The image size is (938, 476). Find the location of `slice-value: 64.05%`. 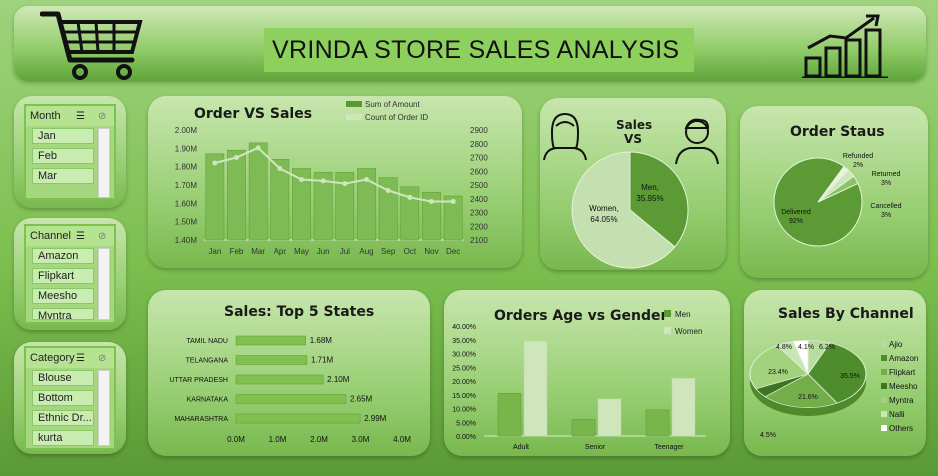

slice-value: 64.05% is located at coordinates (603, 219).